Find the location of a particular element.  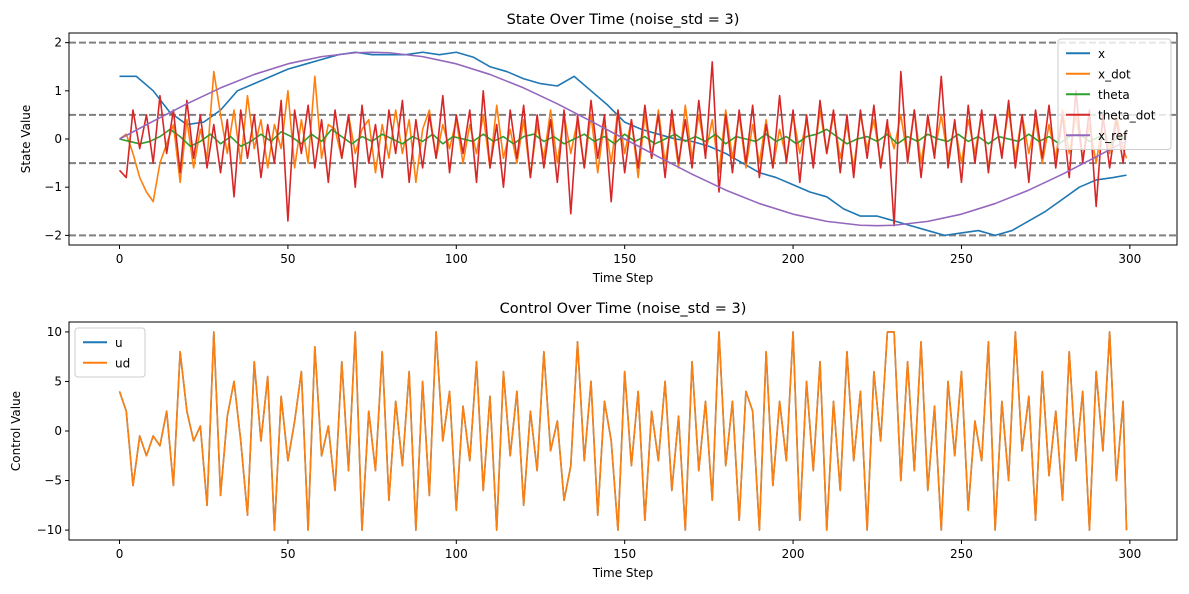

legend-label-theta: theta is located at coordinates (1114, 95).